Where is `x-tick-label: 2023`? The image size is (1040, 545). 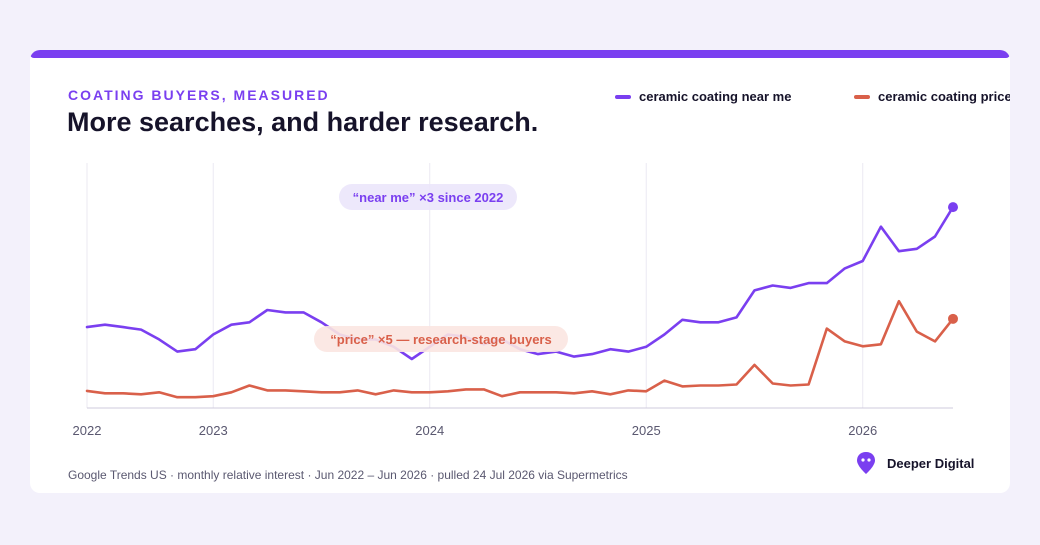 x-tick-label: 2023 is located at coordinates (213, 430).